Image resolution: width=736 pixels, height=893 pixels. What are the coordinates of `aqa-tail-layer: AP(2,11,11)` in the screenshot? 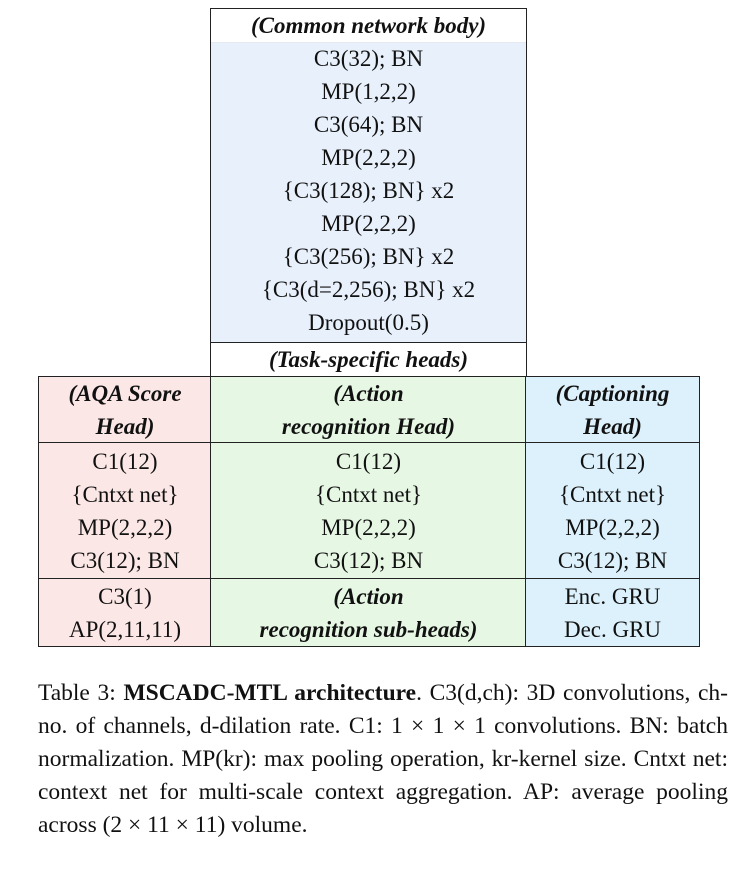 It's located at (124, 629).